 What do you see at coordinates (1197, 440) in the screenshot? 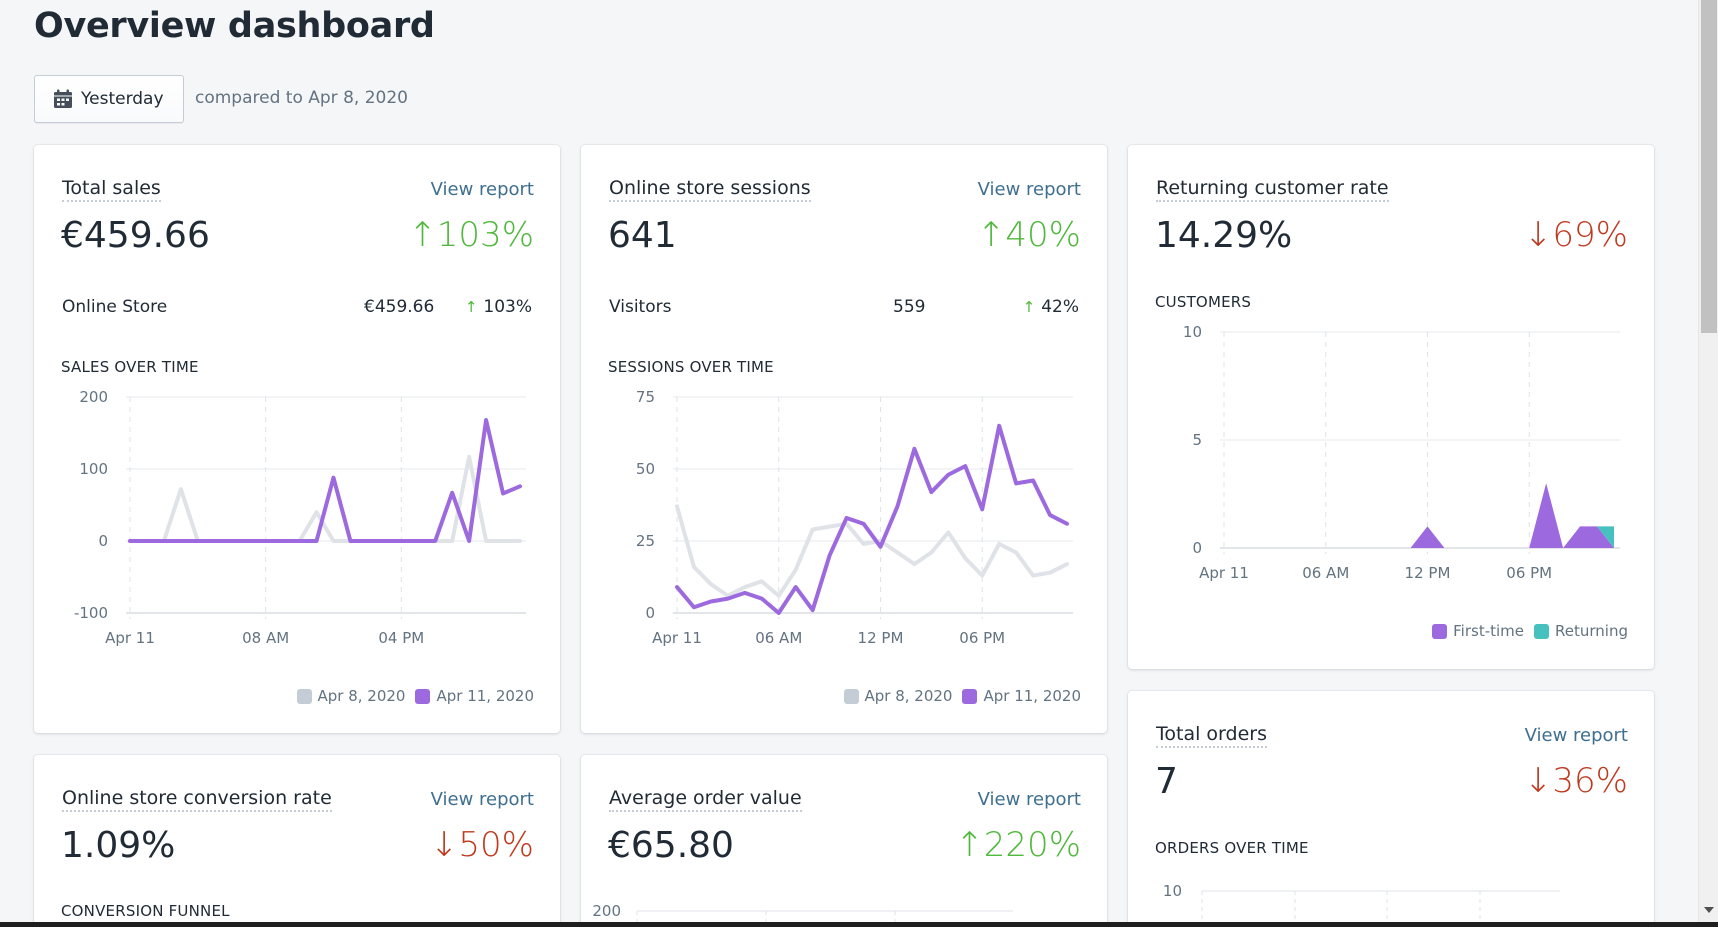
I see `y-tick-label: 5` at bounding box center [1197, 440].